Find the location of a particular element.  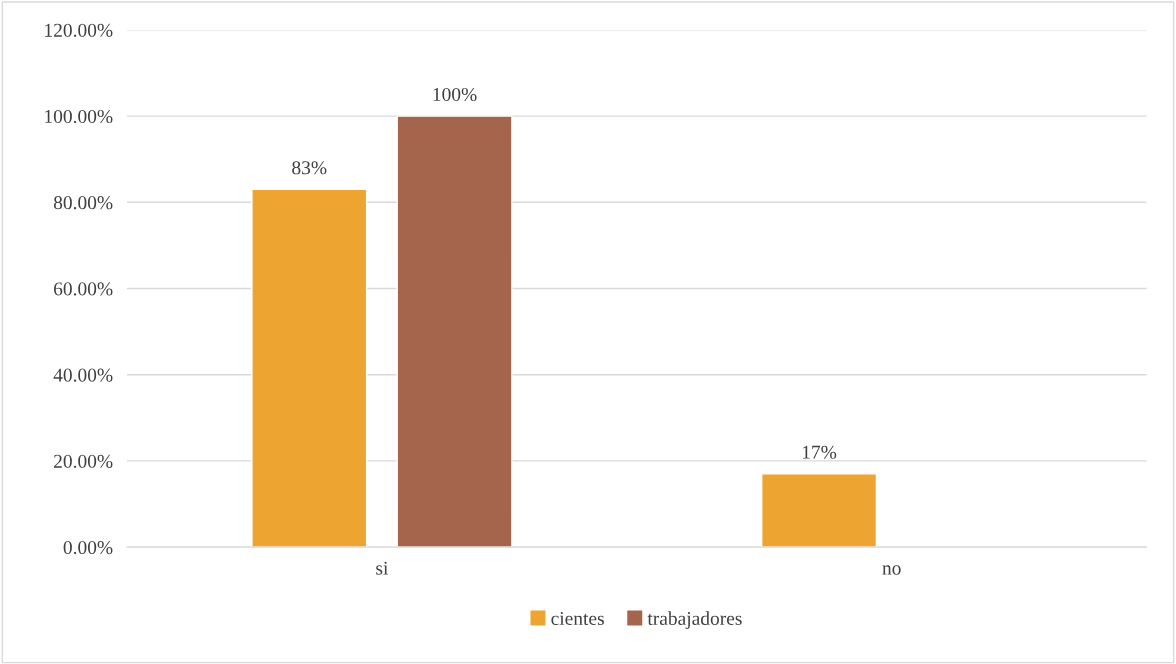

y-tick-label: 80.00% is located at coordinates (83, 203).